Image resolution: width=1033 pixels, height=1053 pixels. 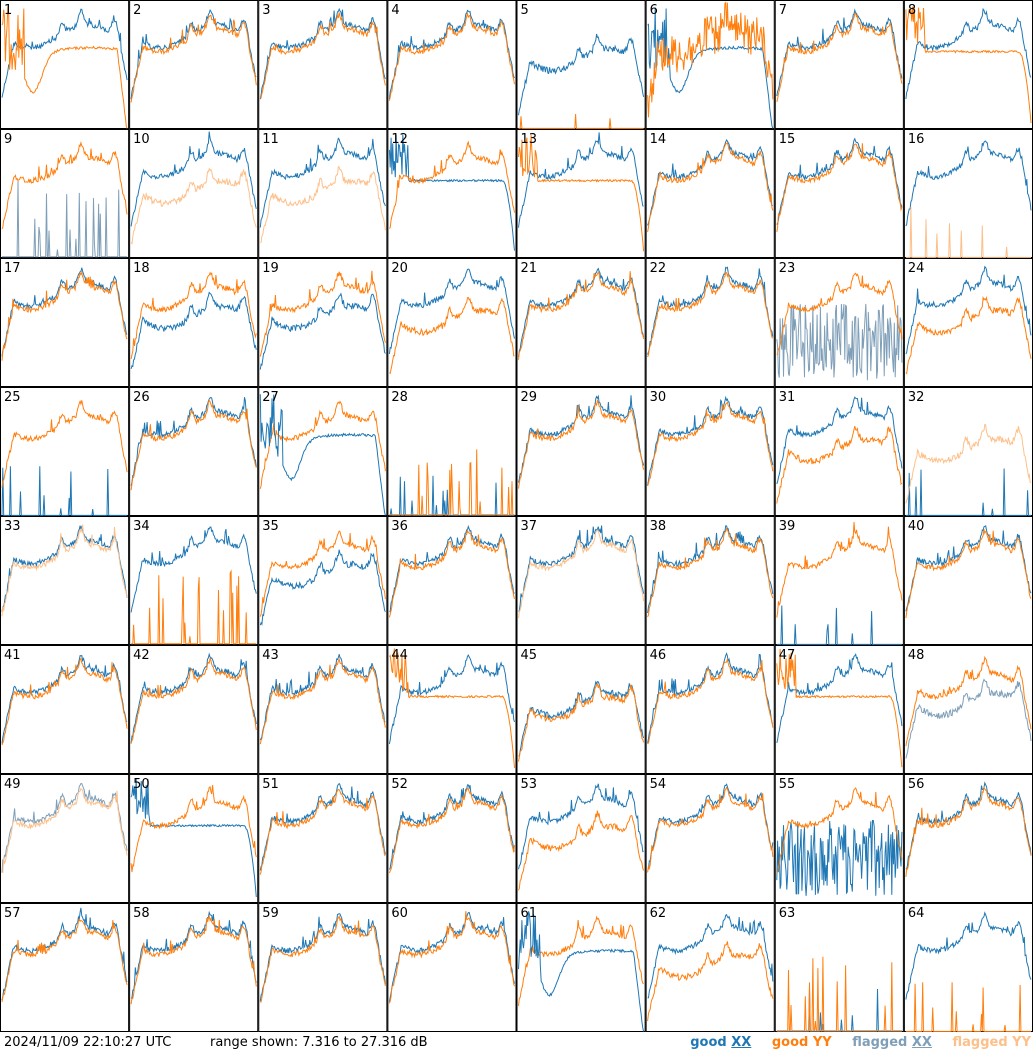 I want to click on panel-label-49: 49, so click(x=12, y=784).